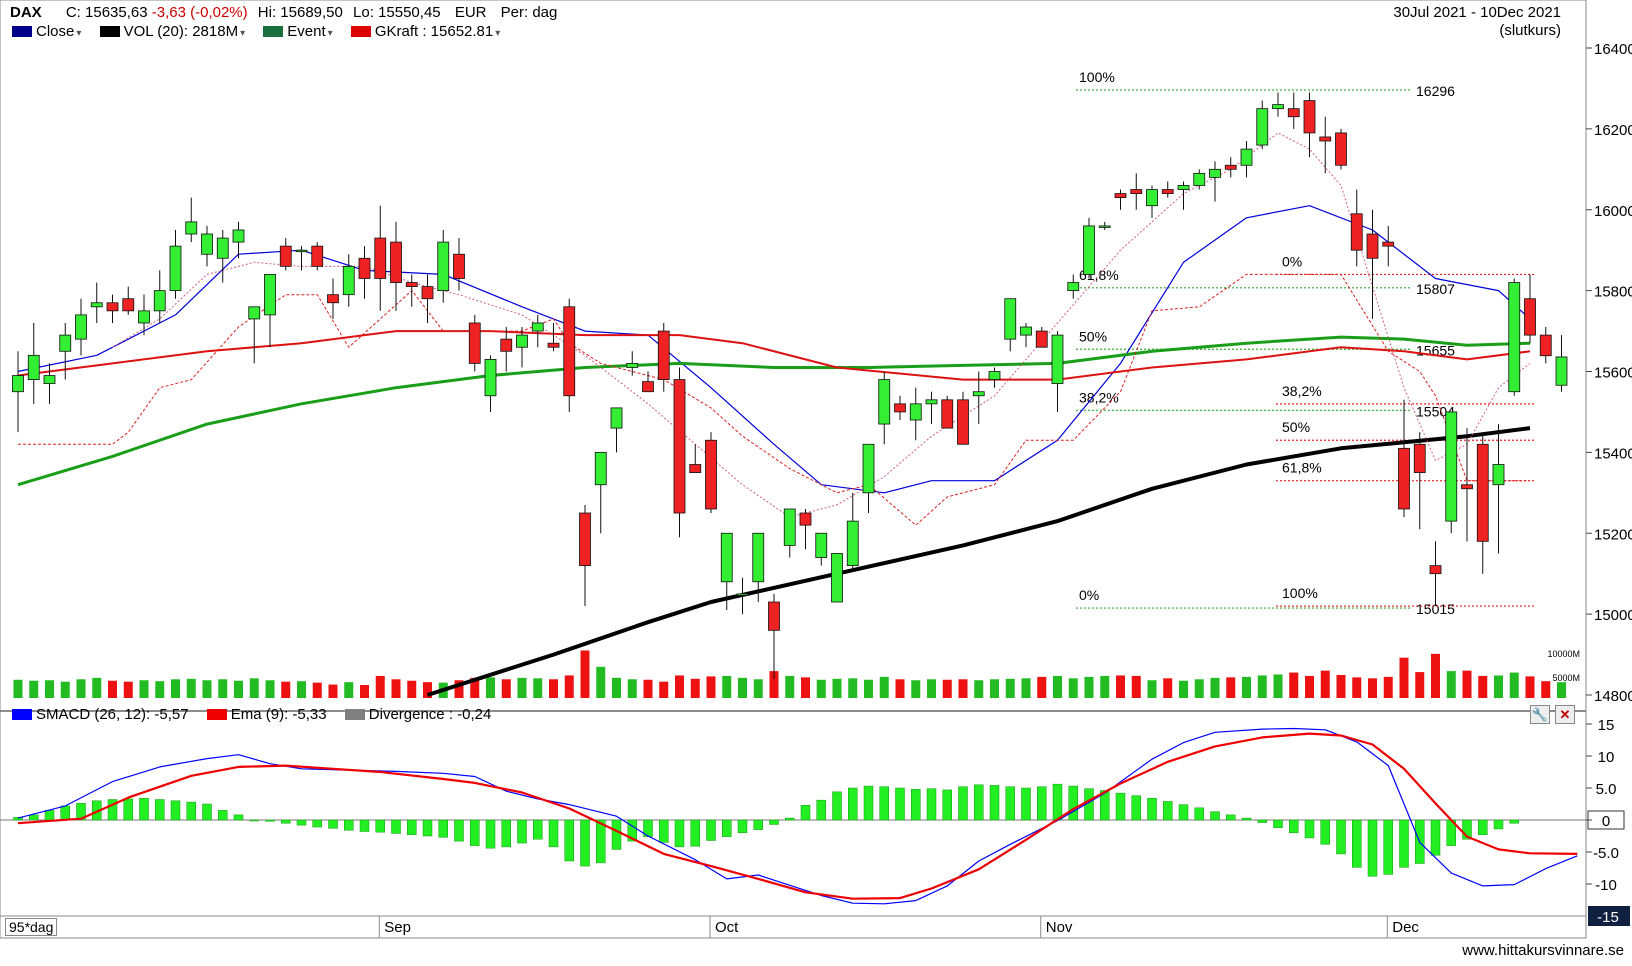  What do you see at coordinates (360, 31) in the screenshot?
I see `gkraft-swatch` at bounding box center [360, 31].